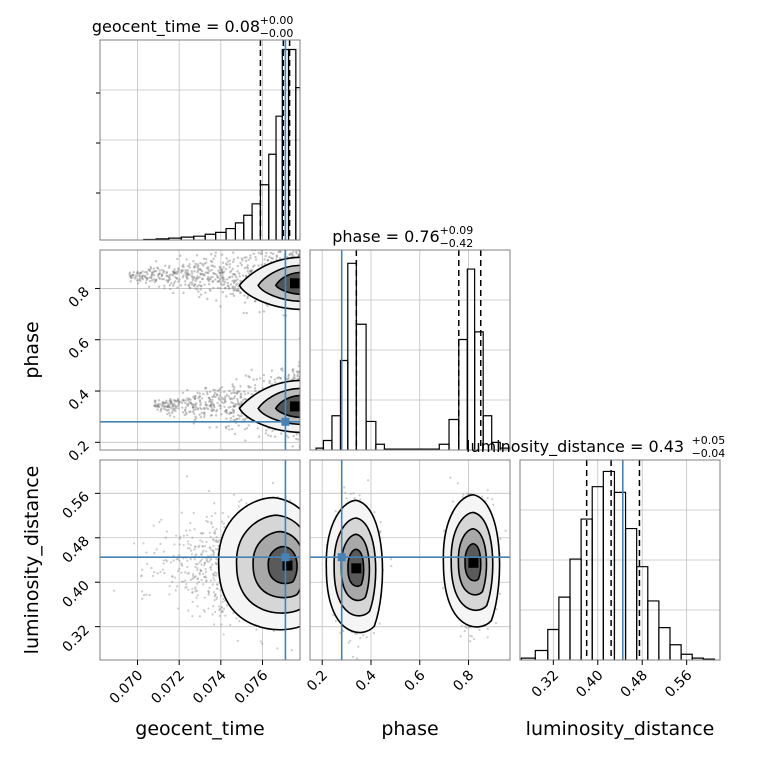  Describe the element at coordinates (664, 643) in the screenshot. I see `hist-bar-luminosity_distance` at that location.